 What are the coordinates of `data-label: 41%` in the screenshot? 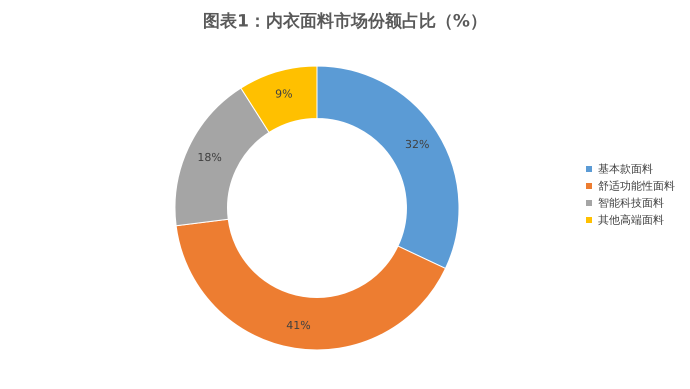 It's located at (298, 325).